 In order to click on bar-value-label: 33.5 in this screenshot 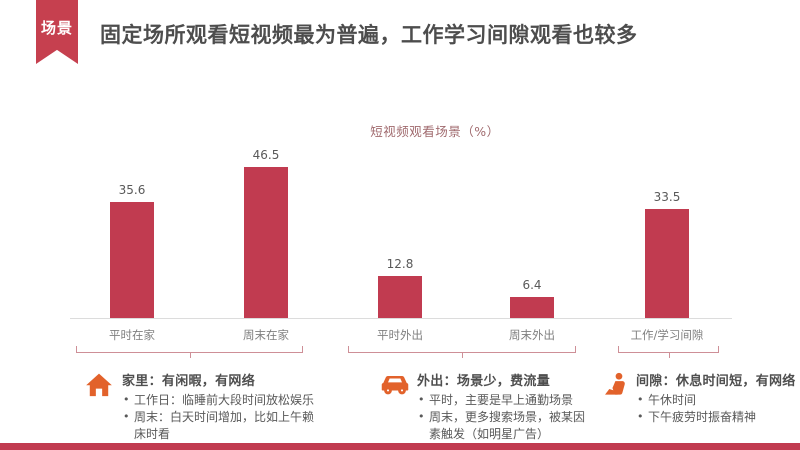, I will do `click(667, 197)`.